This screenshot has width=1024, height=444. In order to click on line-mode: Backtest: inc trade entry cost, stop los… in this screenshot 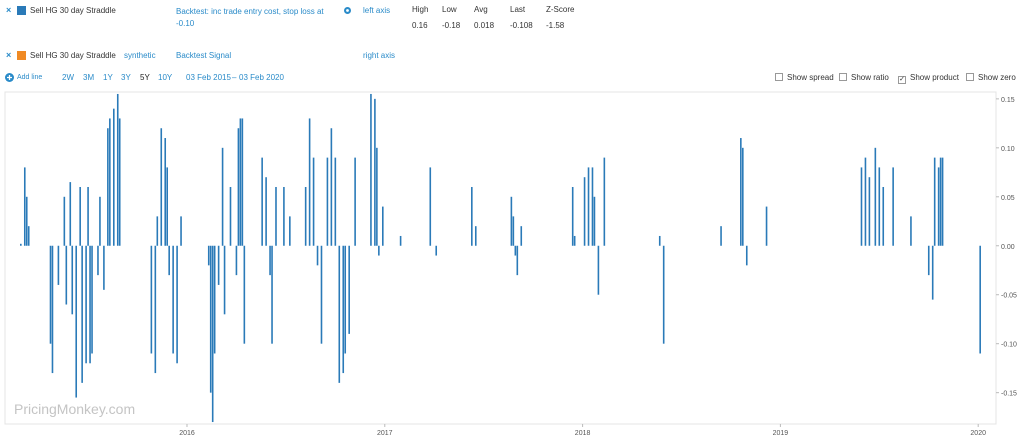, I will do `click(250, 17)`.